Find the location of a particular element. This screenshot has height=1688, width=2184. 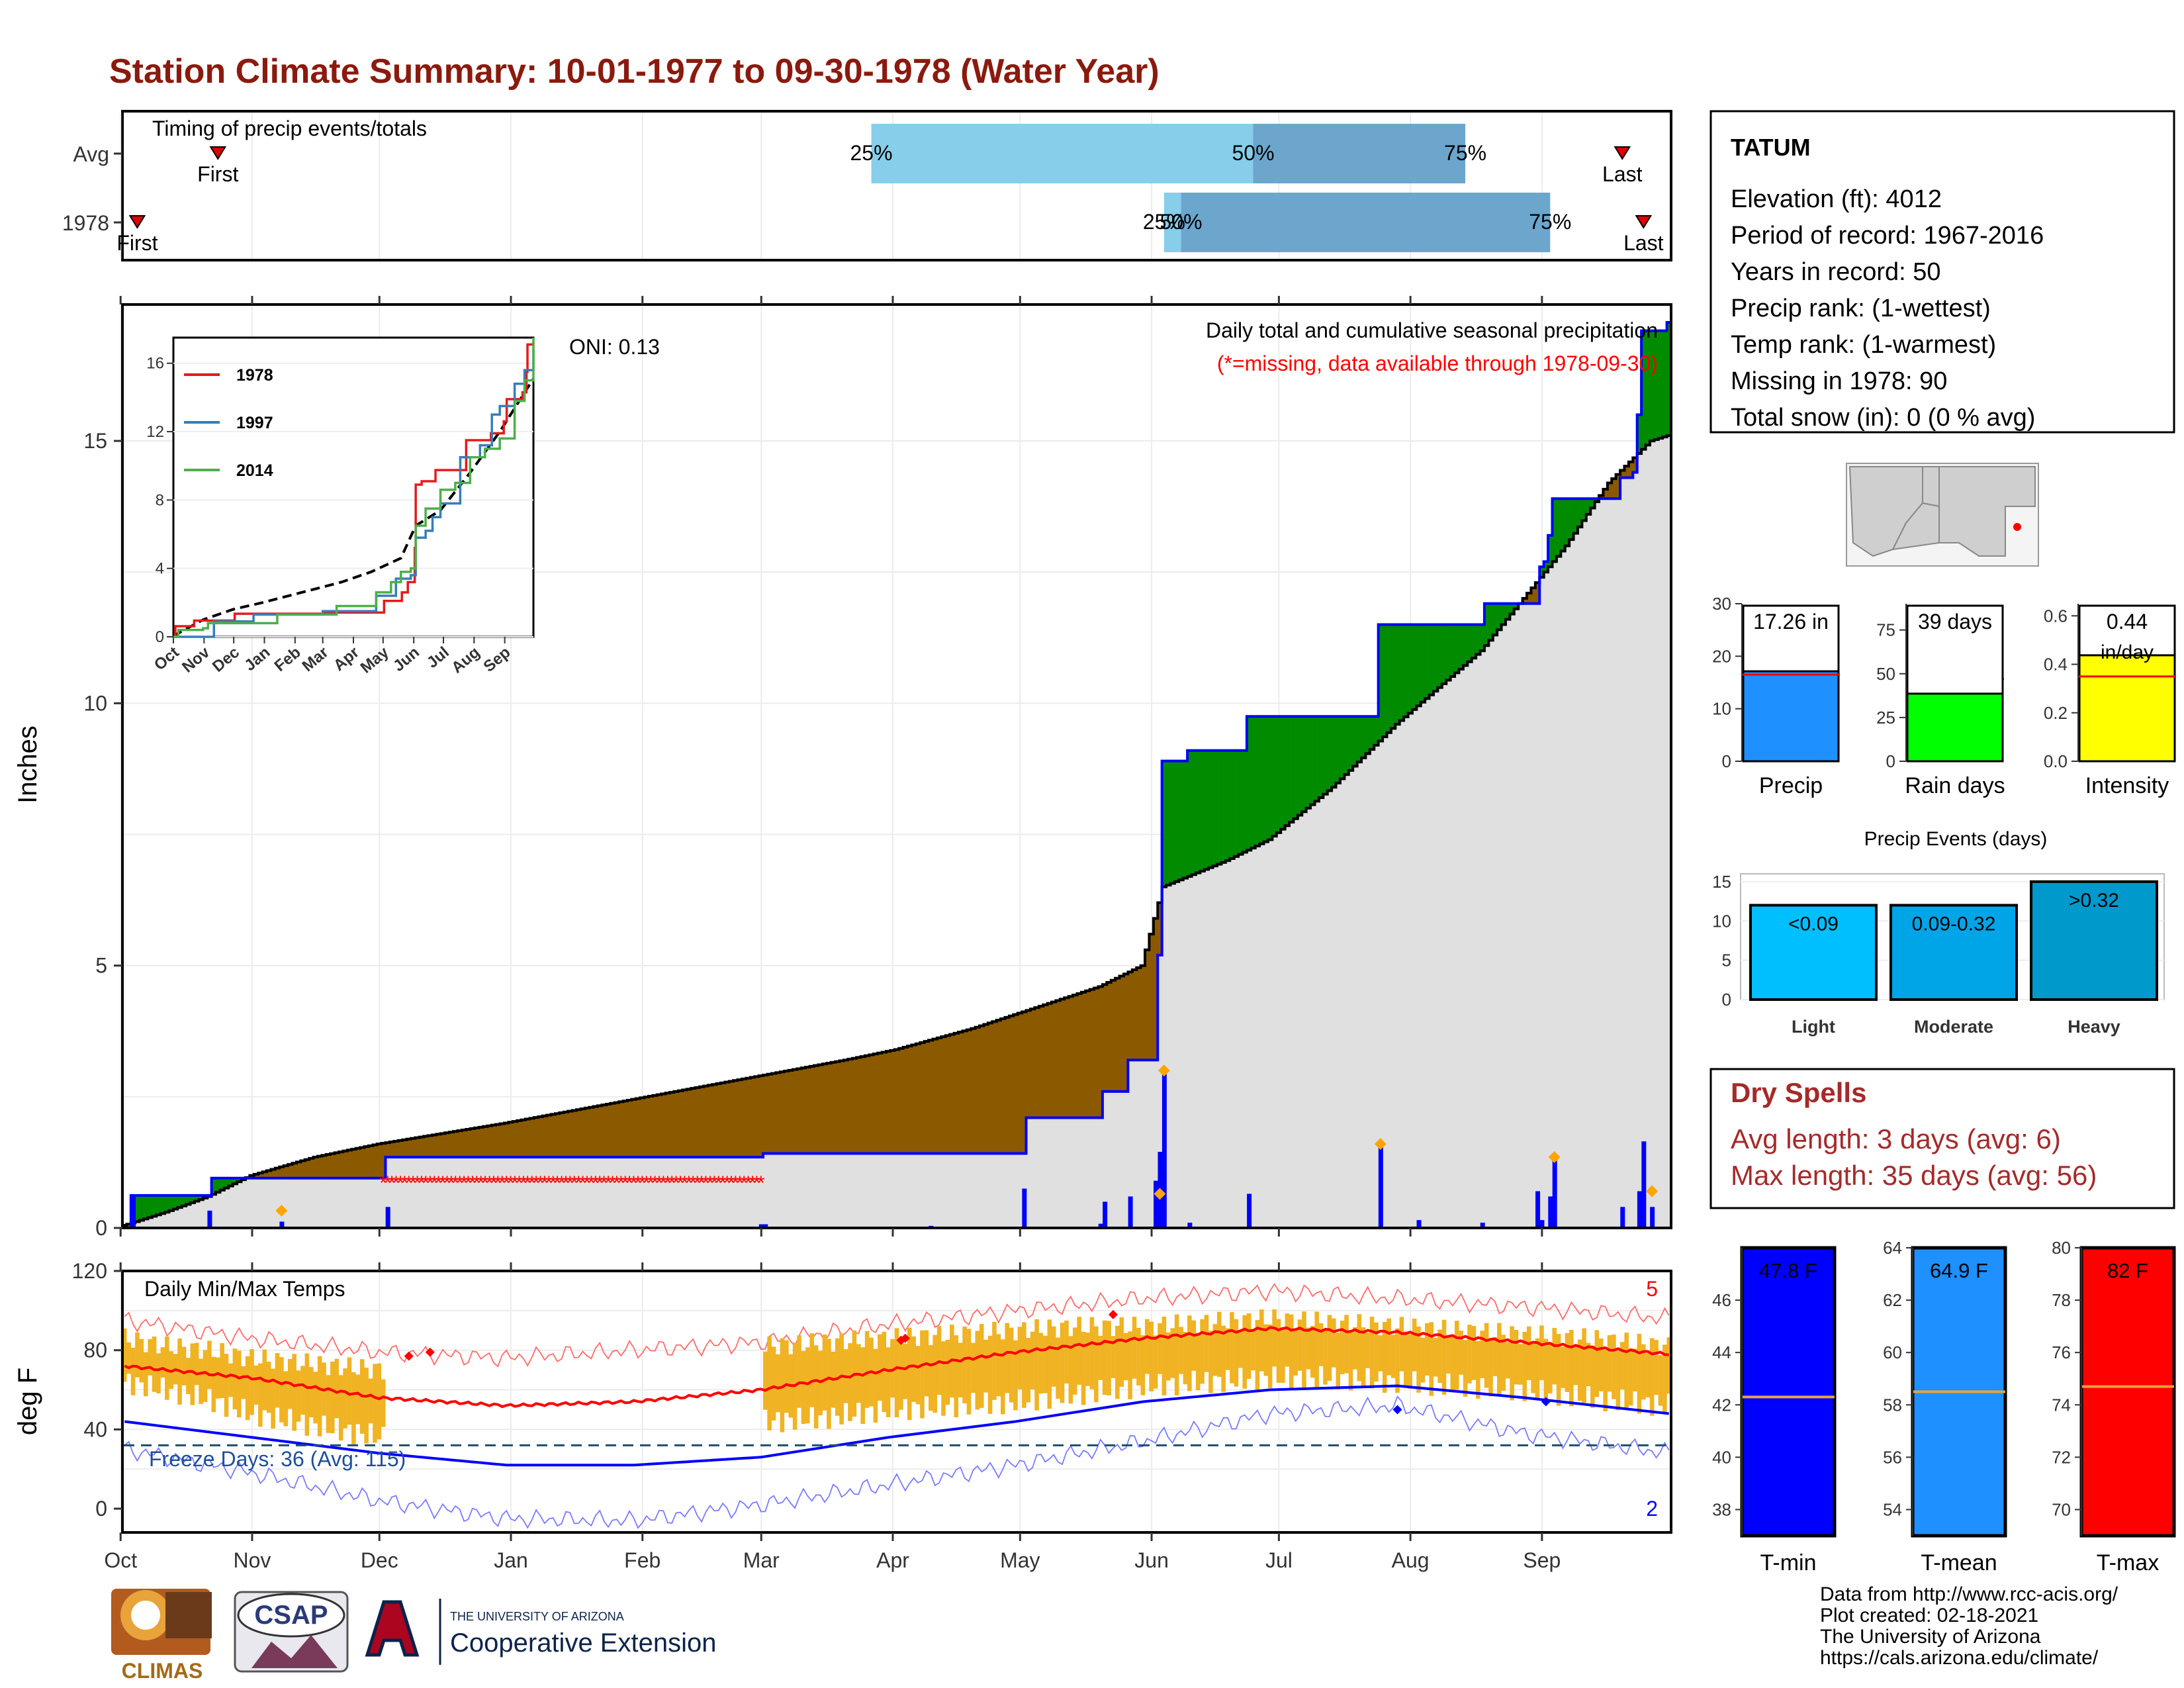

station-name: TATUM is located at coordinates (1771, 147).